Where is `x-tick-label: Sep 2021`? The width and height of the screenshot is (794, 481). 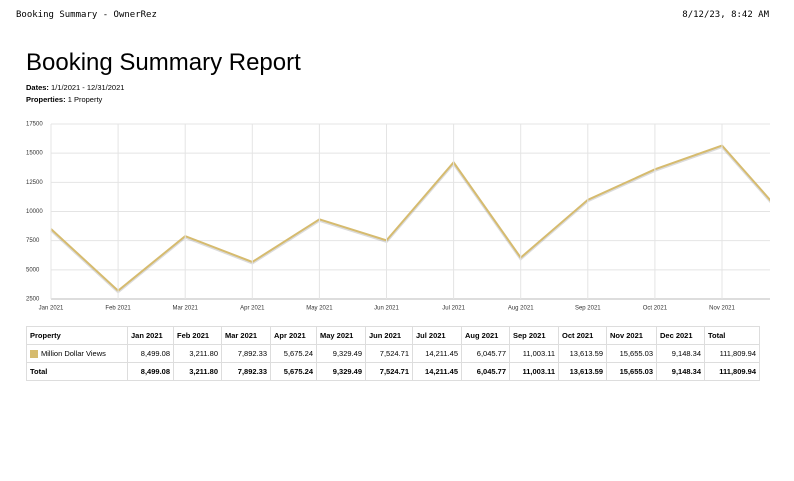
x-tick-label: Sep 2021 is located at coordinates (588, 309).